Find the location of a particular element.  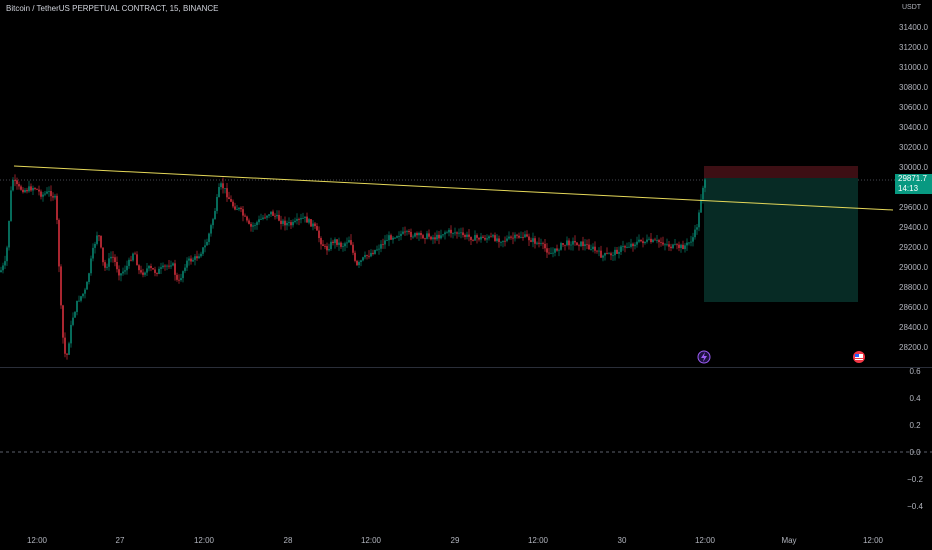

price-tick-label: 30200.0 is located at coordinates (913, 147).